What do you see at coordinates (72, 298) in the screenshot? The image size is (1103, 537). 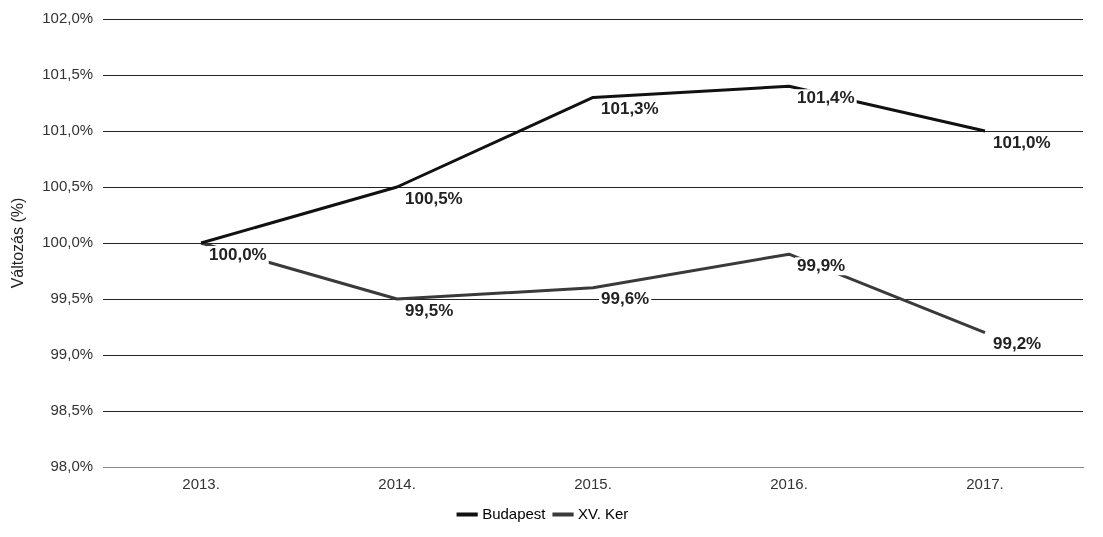 I see `y-tick-label: 99,5%` at bounding box center [72, 298].